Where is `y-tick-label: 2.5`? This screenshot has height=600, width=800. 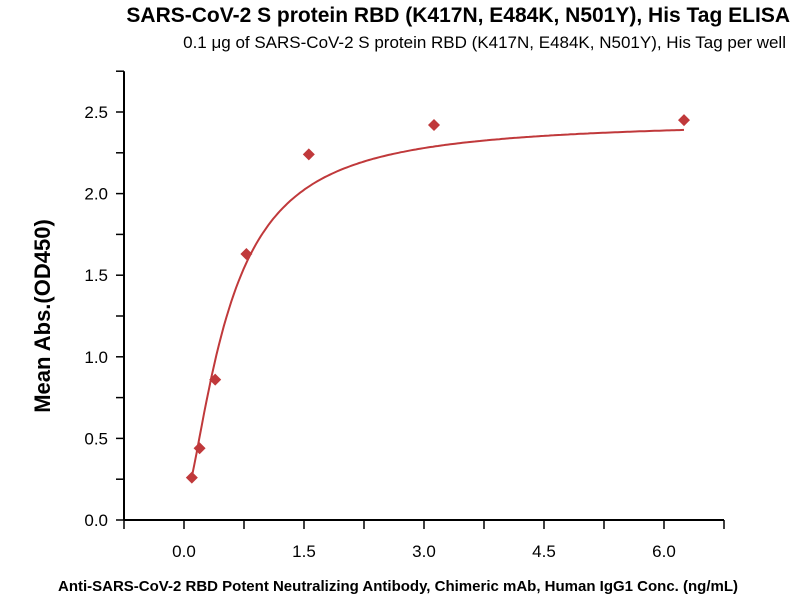 y-tick-label: 2.5 is located at coordinates (96, 112).